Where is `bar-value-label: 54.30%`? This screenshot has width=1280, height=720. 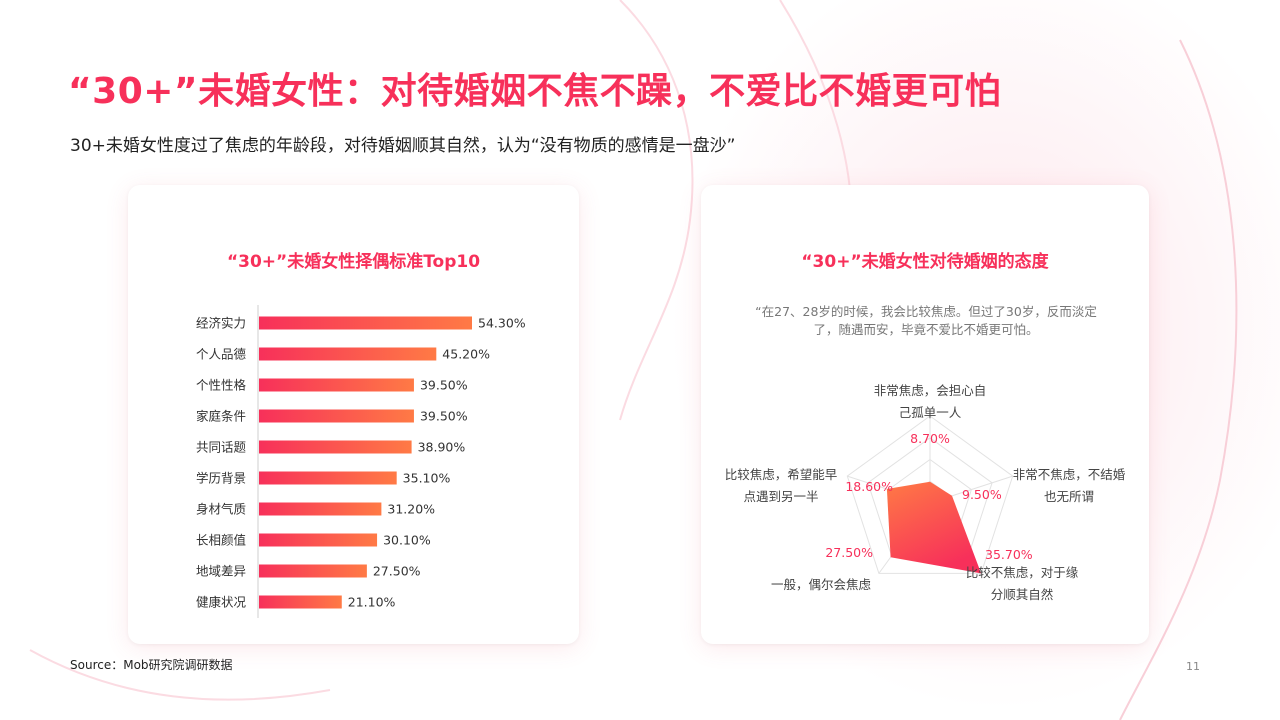 bar-value-label: 54.30% is located at coordinates (502, 323).